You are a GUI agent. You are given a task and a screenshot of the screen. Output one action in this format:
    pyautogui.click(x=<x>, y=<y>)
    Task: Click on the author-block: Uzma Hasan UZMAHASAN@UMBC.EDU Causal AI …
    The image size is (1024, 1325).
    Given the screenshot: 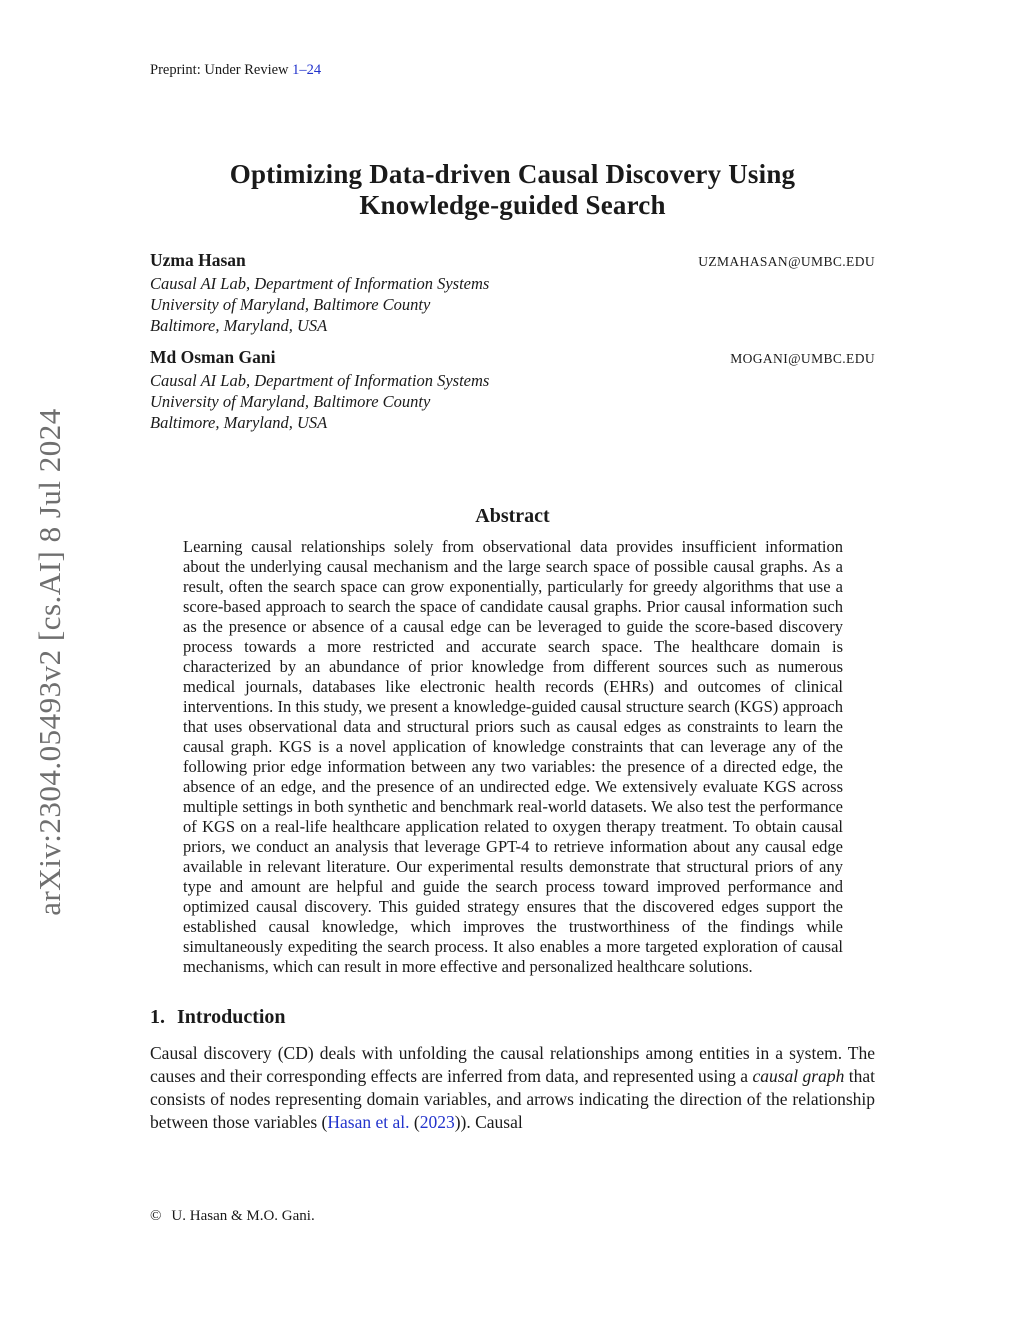 What is the action you would take?
    pyautogui.click(x=512, y=293)
    